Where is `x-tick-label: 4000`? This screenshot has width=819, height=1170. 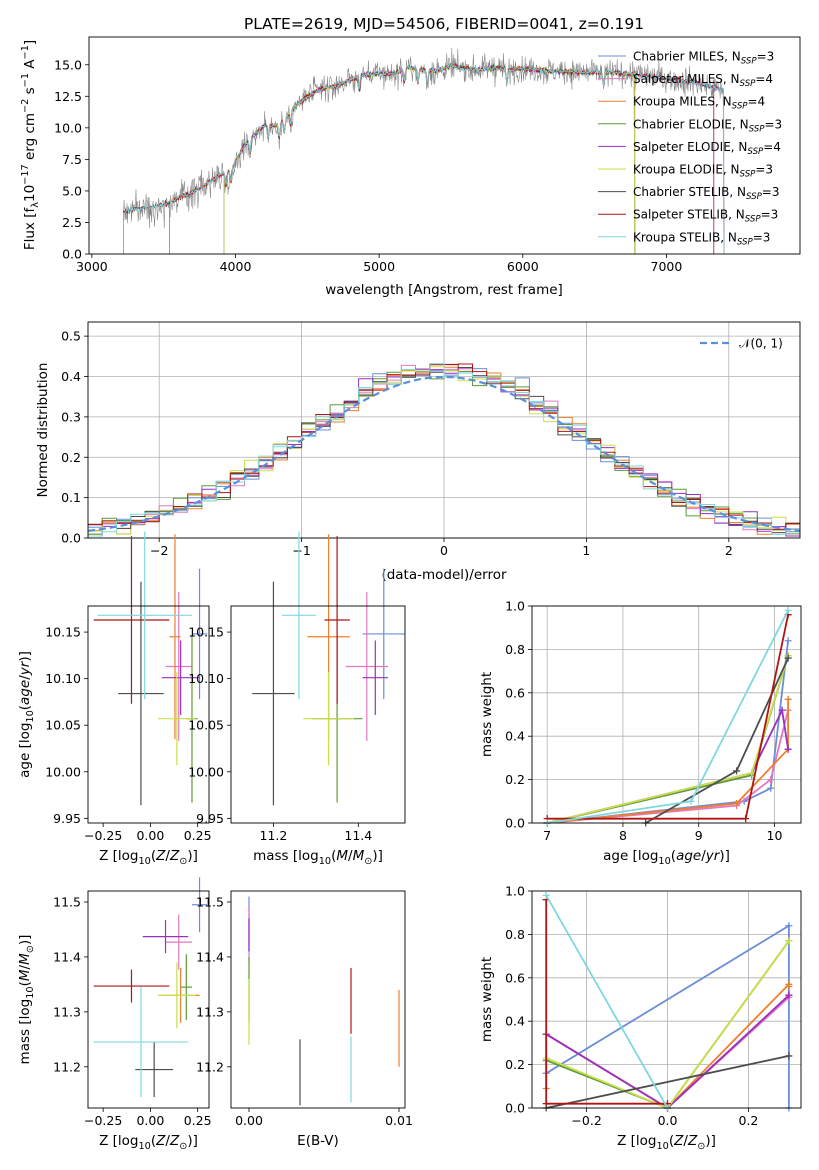
x-tick-label: 4000 is located at coordinates (236, 266).